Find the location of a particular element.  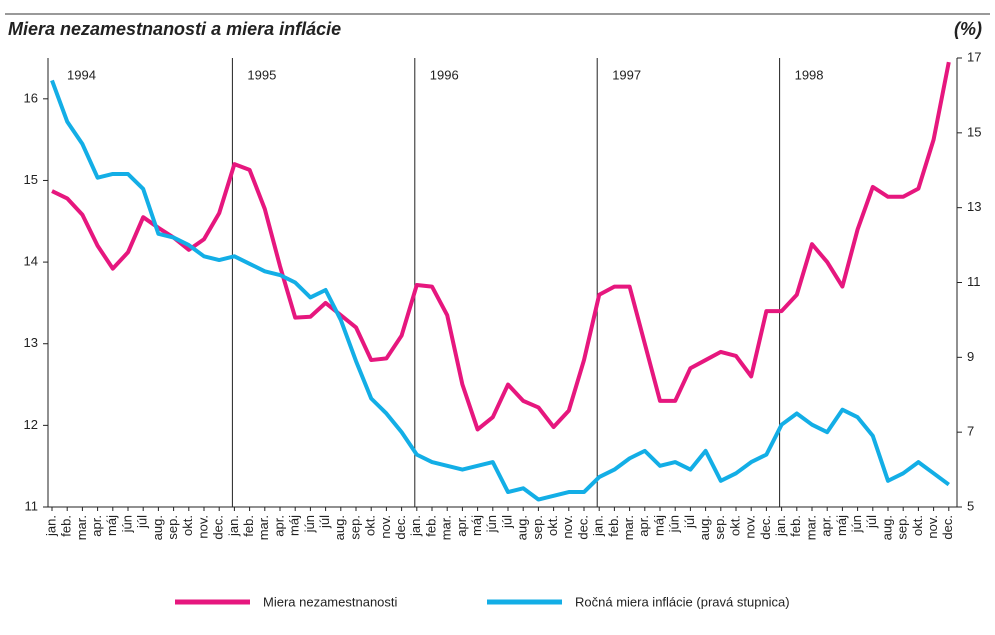

year-label: 1995 is located at coordinates (261, 74).